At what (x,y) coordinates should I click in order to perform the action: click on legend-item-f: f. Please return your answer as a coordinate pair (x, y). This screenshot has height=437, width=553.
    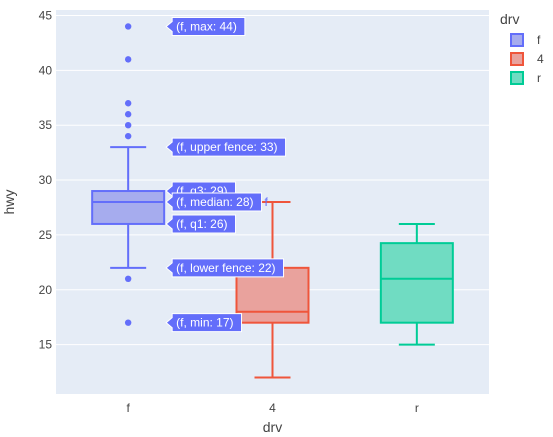
    Looking at the image, I should click on (525, 40).